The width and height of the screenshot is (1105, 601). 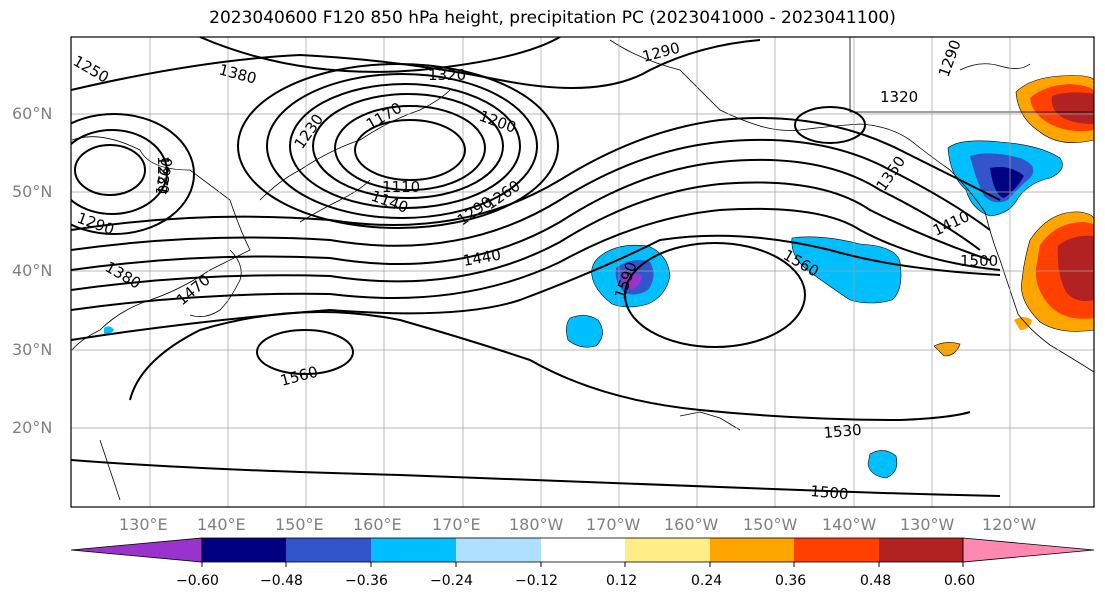 I want to click on lon-label: 120°W, so click(x=1009, y=524).